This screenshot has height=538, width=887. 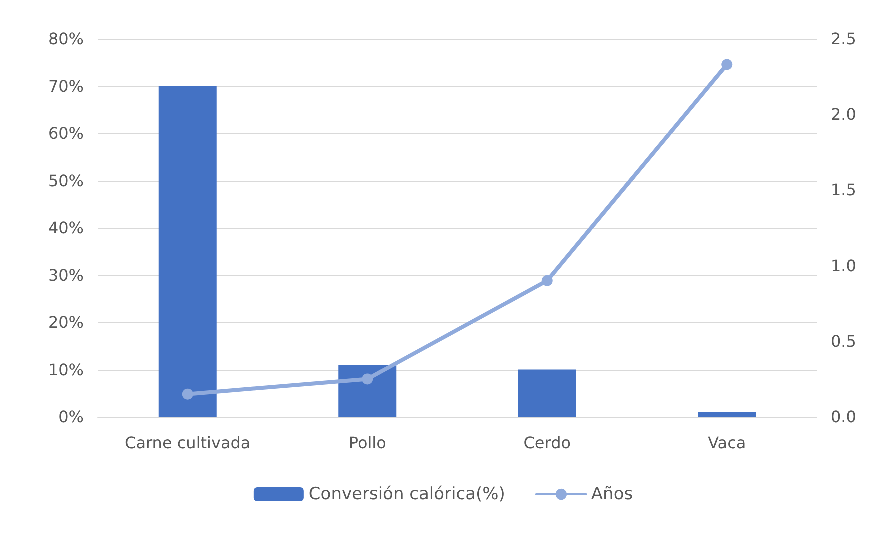 What do you see at coordinates (843, 341) in the screenshot?
I see `y2-tick-label: 0.5` at bounding box center [843, 341].